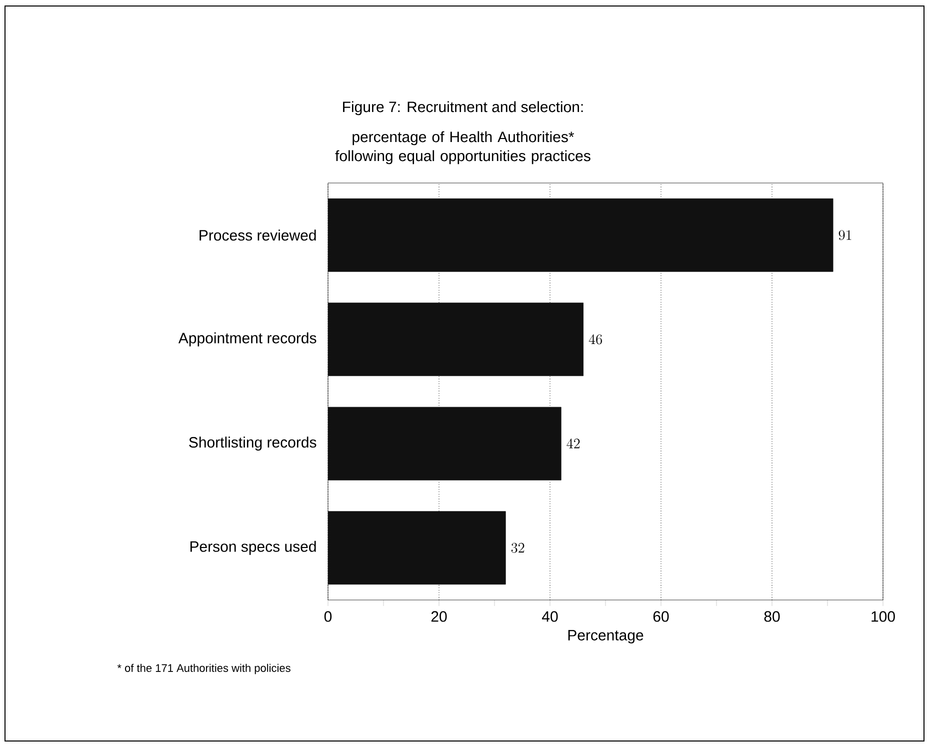 The width and height of the screenshot is (927, 744). What do you see at coordinates (606, 637) in the screenshot?
I see `x-axis-title: Percentage` at bounding box center [606, 637].